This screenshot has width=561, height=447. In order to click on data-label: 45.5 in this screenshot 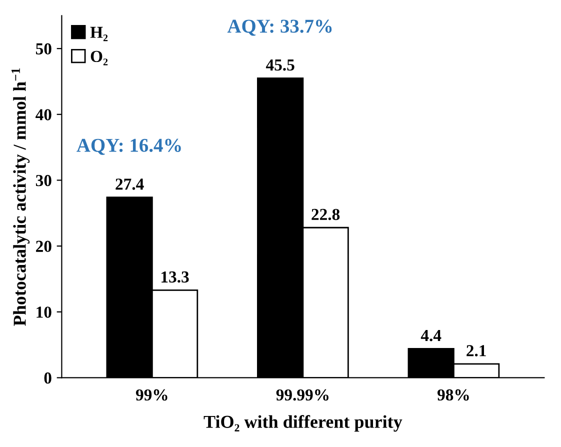, I will do `click(280, 65)`.